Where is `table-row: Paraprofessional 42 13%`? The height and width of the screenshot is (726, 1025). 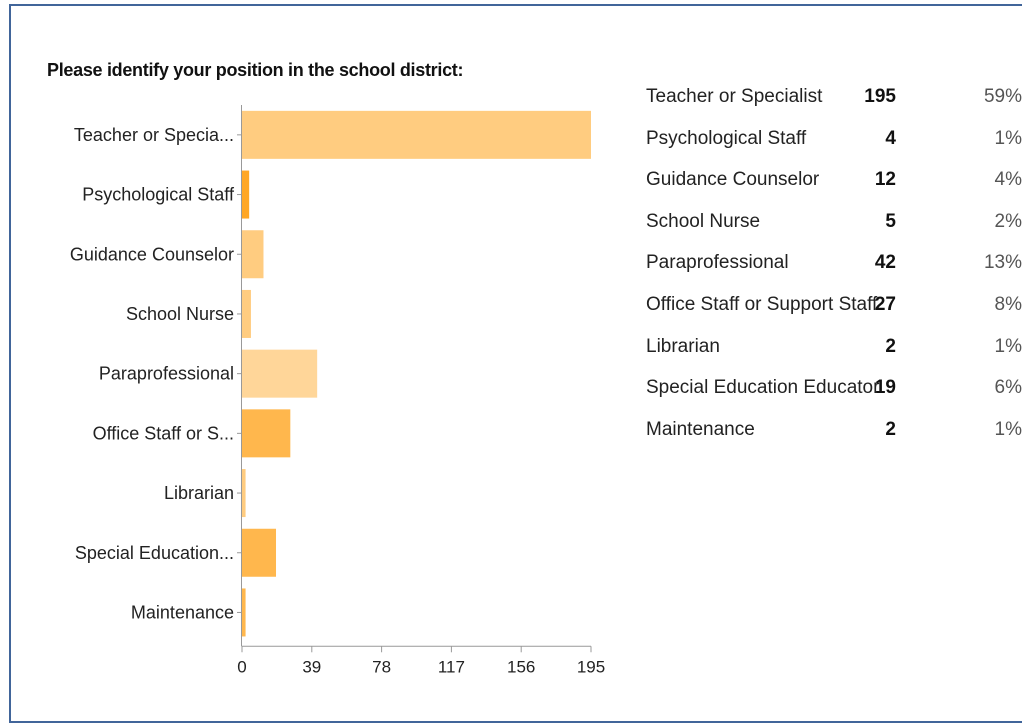 table-row: Paraprofessional 42 13% is located at coordinates (835, 273).